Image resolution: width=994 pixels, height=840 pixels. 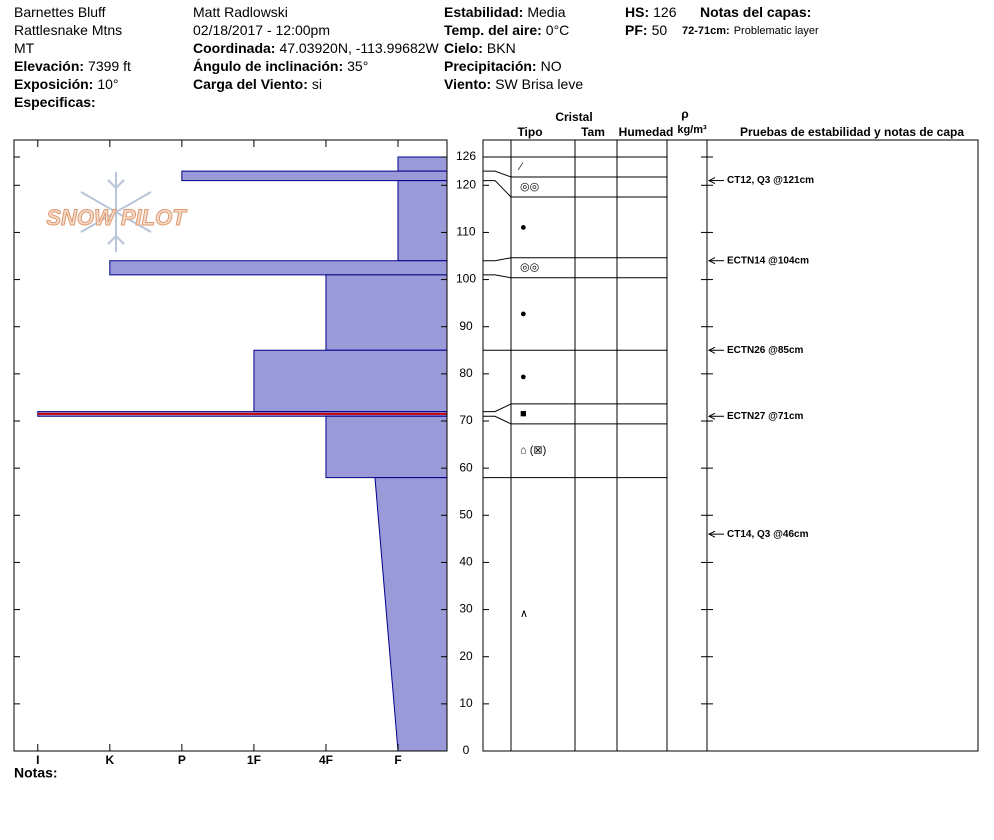 I want to click on column-header: Tipo, so click(x=529, y=132).